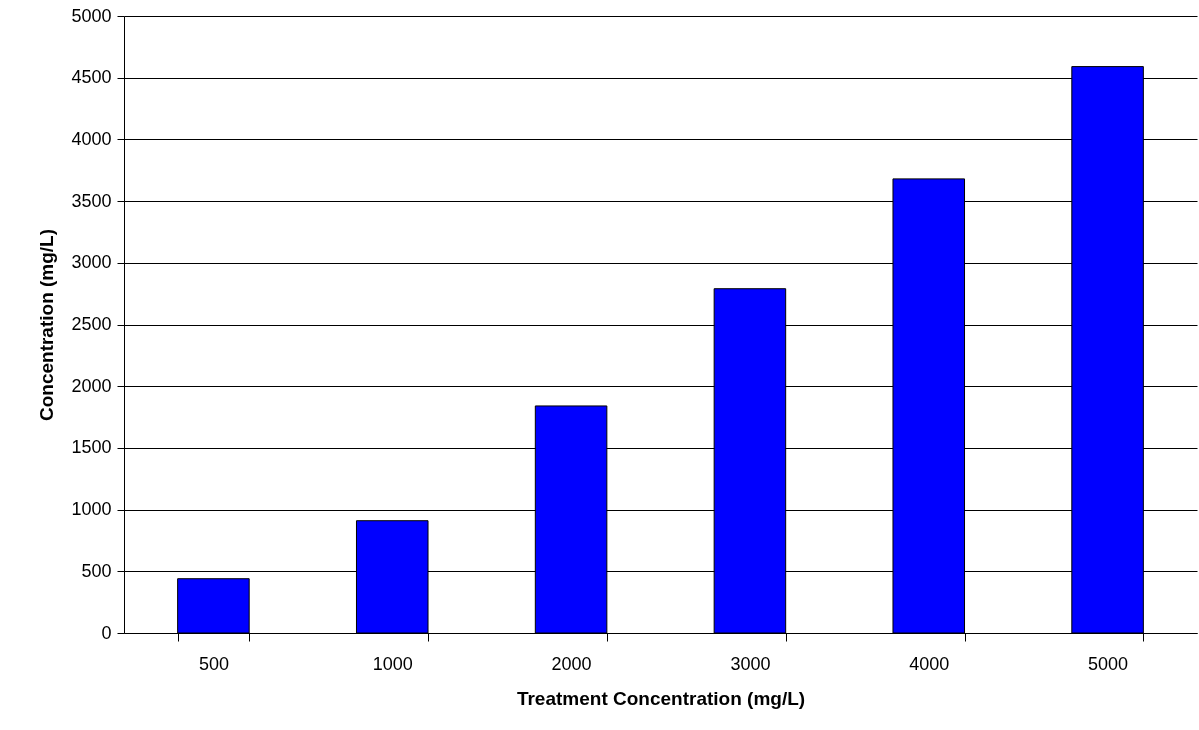 Image resolution: width=1199 pixels, height=730 pixels. What do you see at coordinates (1108, 663) in the screenshot?
I see `x-tick-label: 5000` at bounding box center [1108, 663].